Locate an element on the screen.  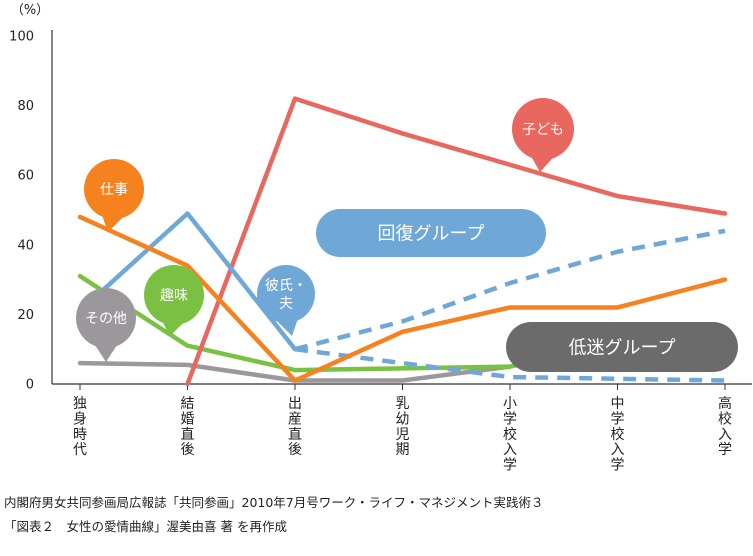
group-pill-label: 低迷グループ is located at coordinates (622, 348).